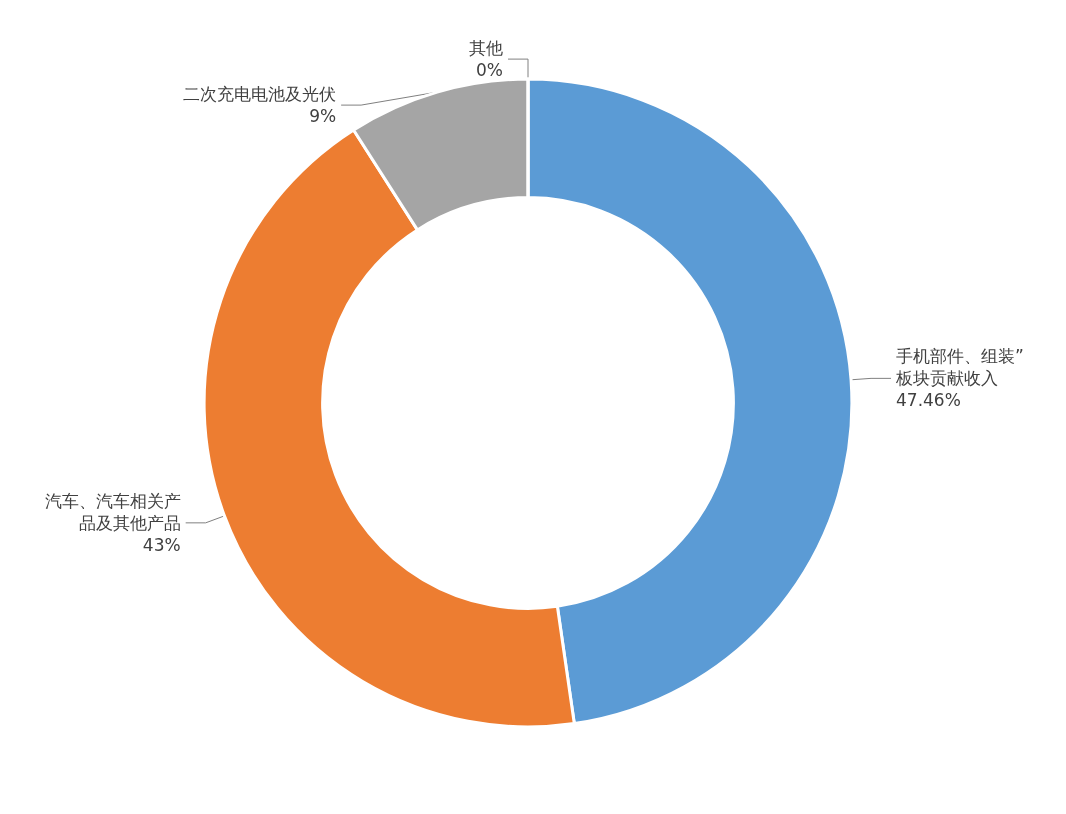 This screenshot has width=1066, height=814. Describe the element at coordinates (959, 367) in the screenshot. I see `slice-label: 手机部件、组装”板块贡献收入` at that location.